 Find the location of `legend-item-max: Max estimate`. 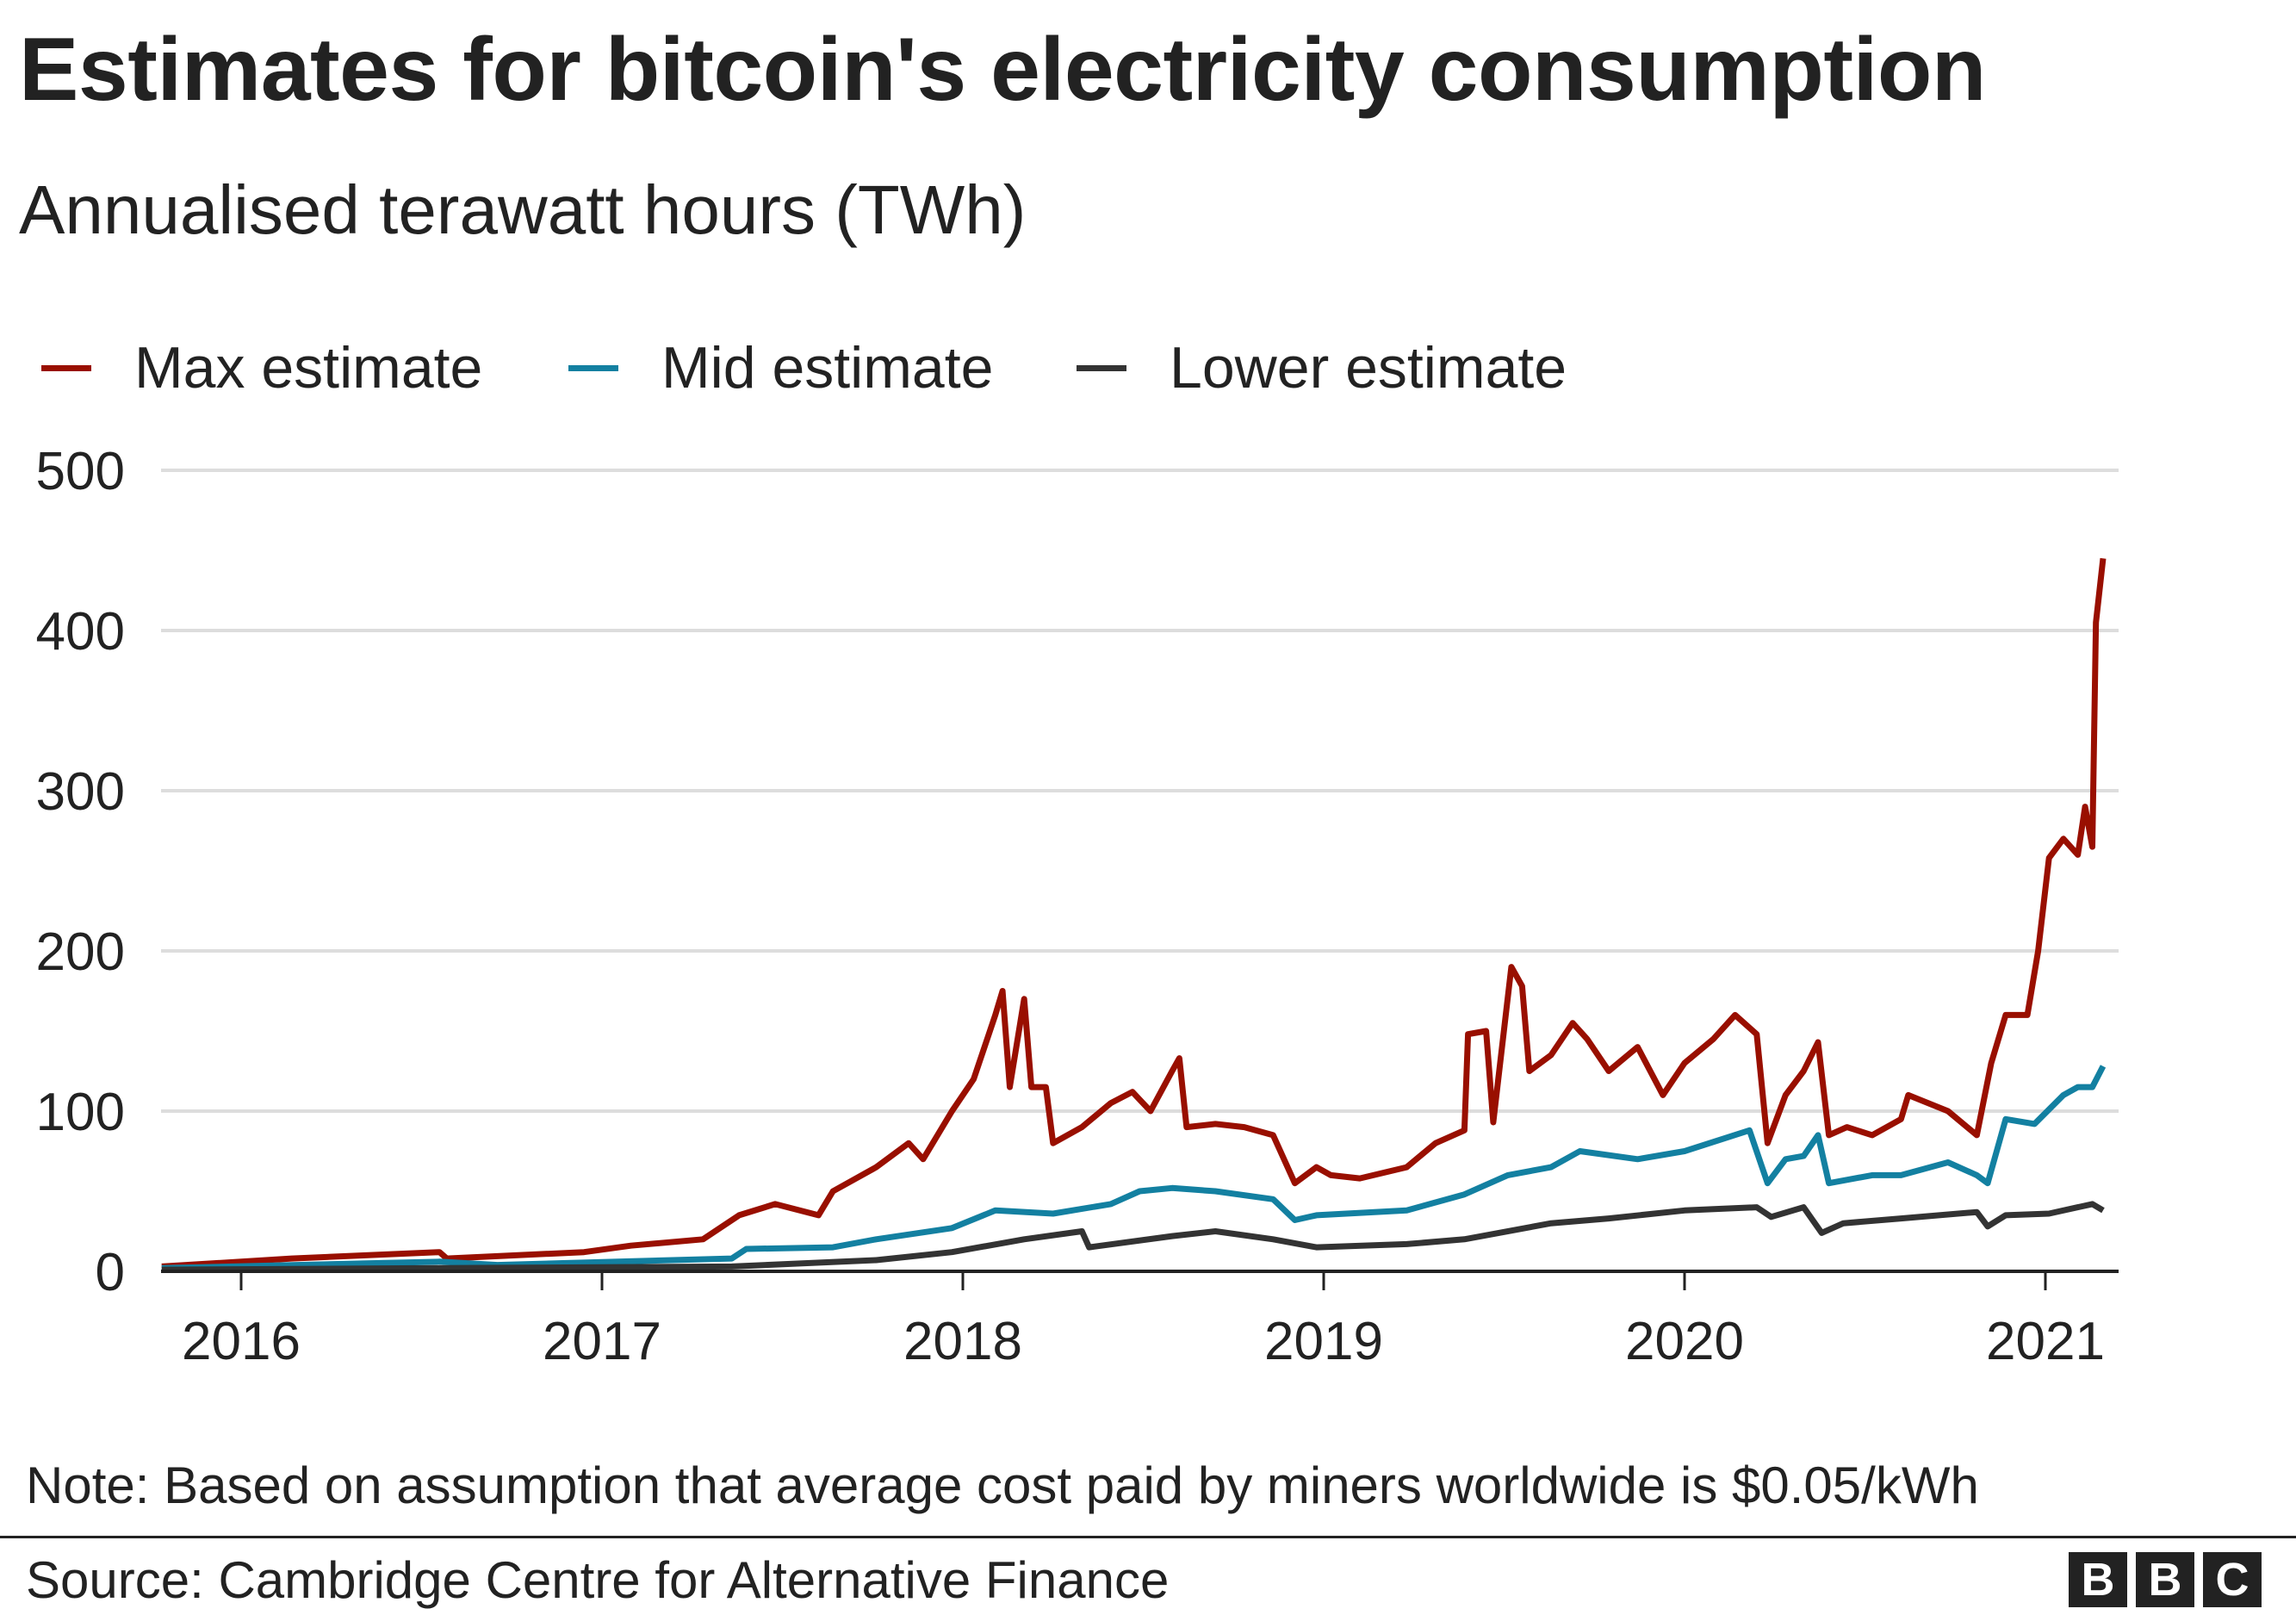

legend-item-max: Max estimate is located at coordinates (261, 367).